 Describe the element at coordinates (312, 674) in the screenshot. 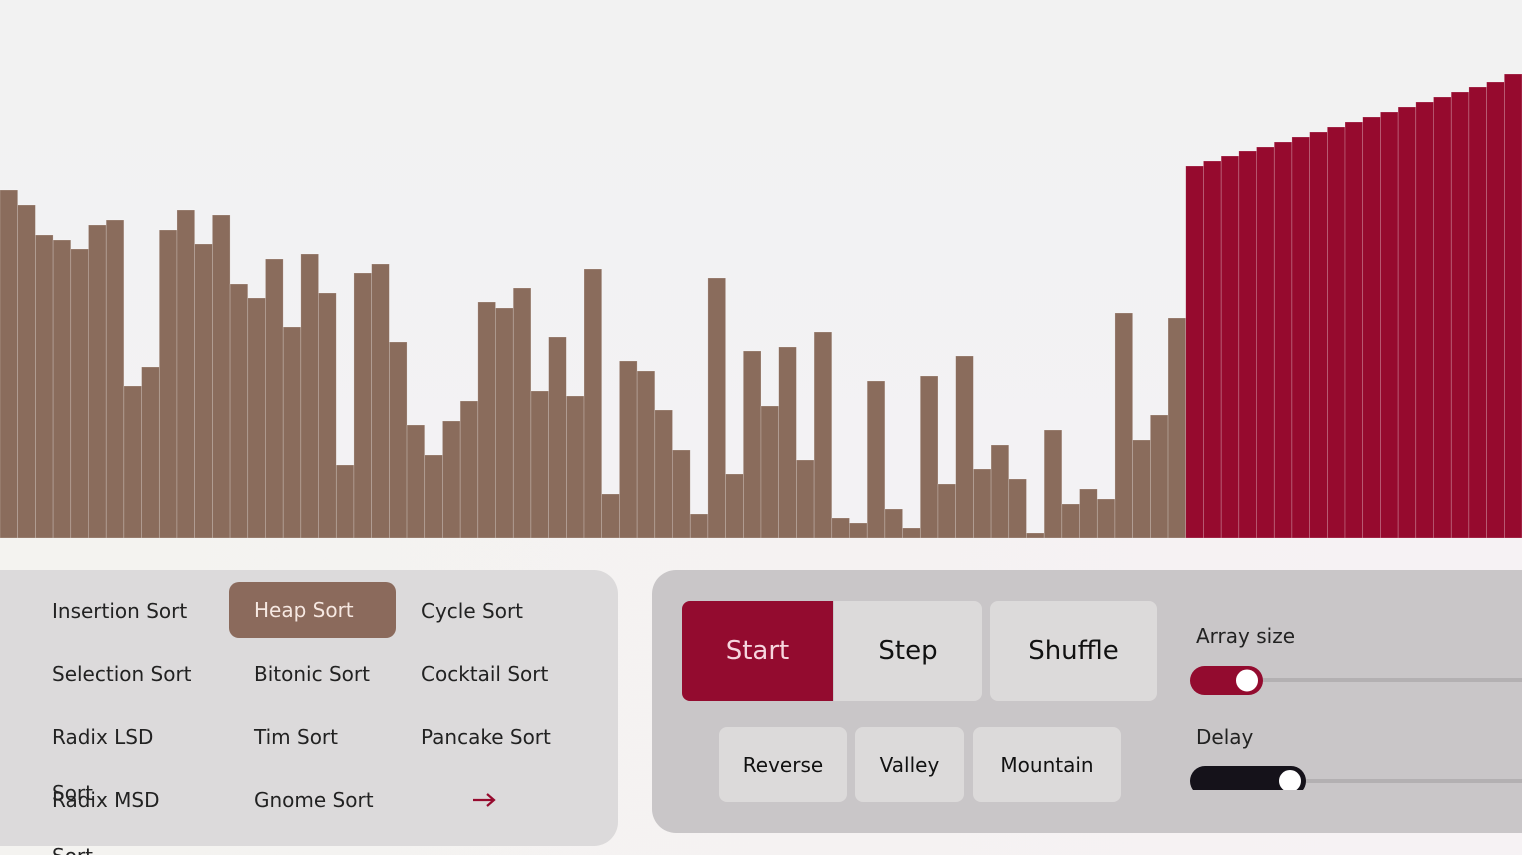

I see `algorithm-button: Bitonic Sort` at that location.